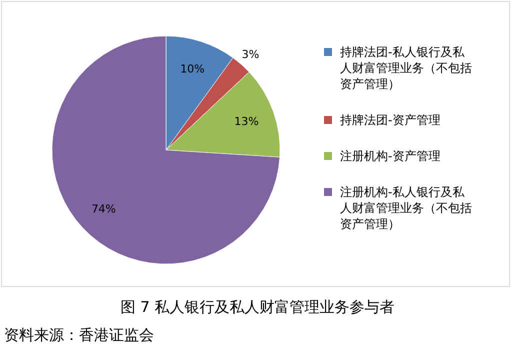 This screenshot has height=359, width=515. I want to click on legend-label: 注册机构-私人银行及私人财富管理业务（不包括资产管理）, so click(406, 208).